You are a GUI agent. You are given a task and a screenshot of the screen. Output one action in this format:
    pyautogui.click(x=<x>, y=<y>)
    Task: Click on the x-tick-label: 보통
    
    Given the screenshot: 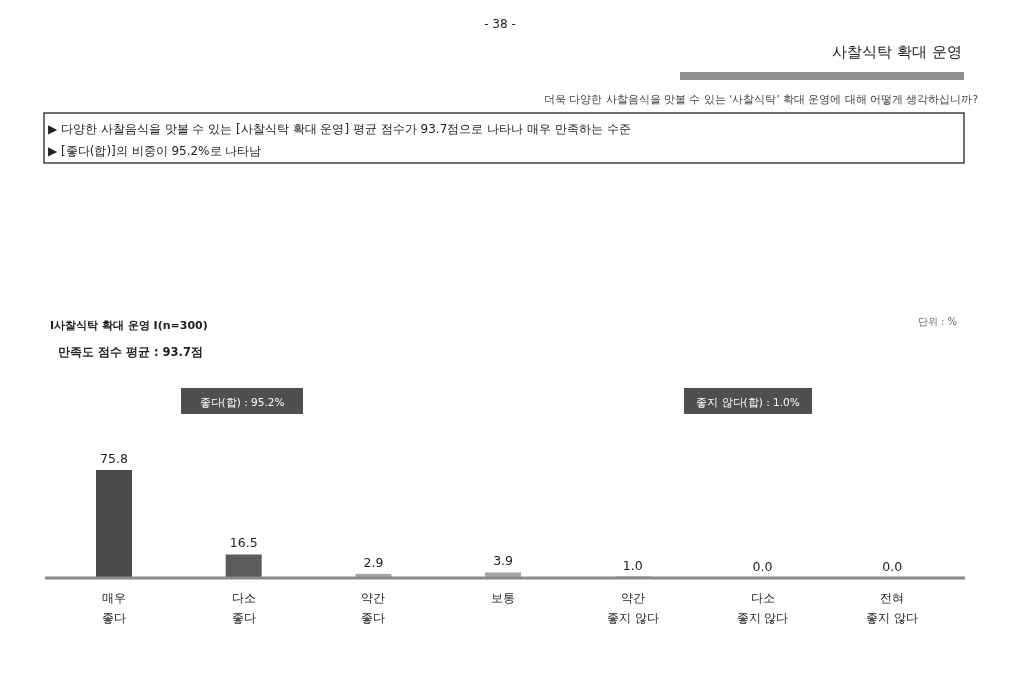 What is the action you would take?
    pyautogui.click(x=503, y=598)
    